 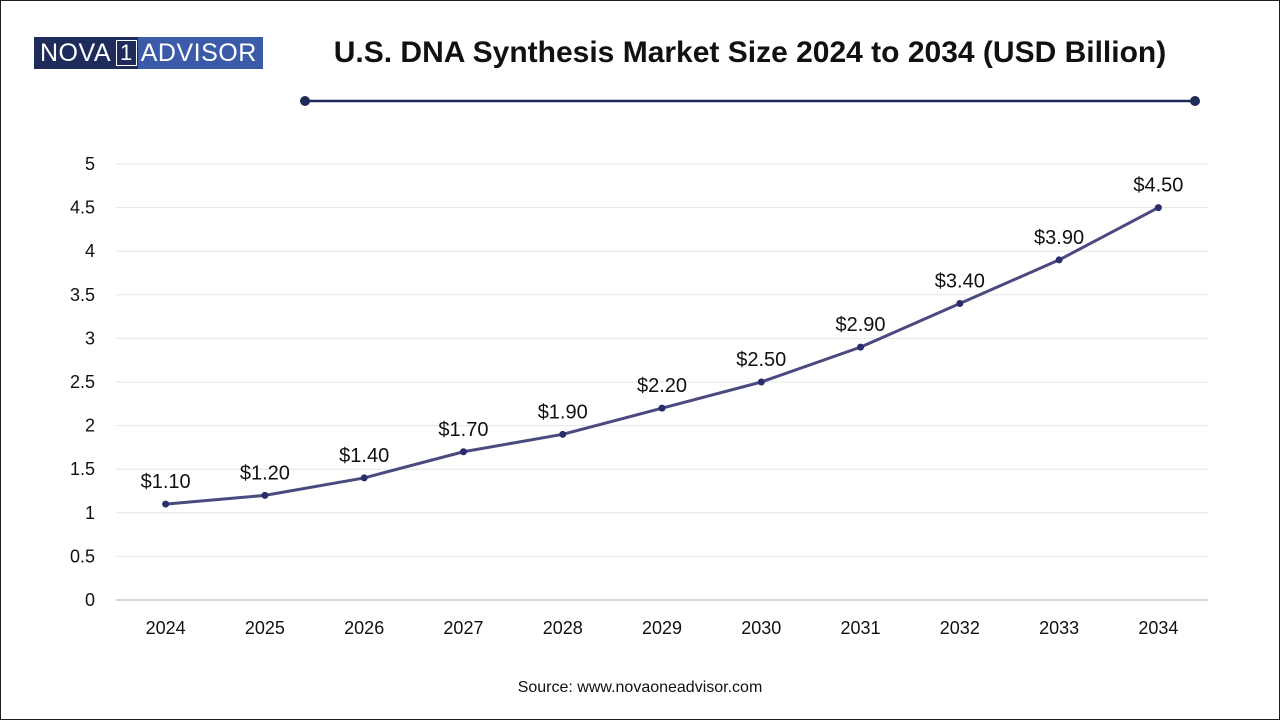 I want to click on data-label: $1.20, so click(x=265, y=473).